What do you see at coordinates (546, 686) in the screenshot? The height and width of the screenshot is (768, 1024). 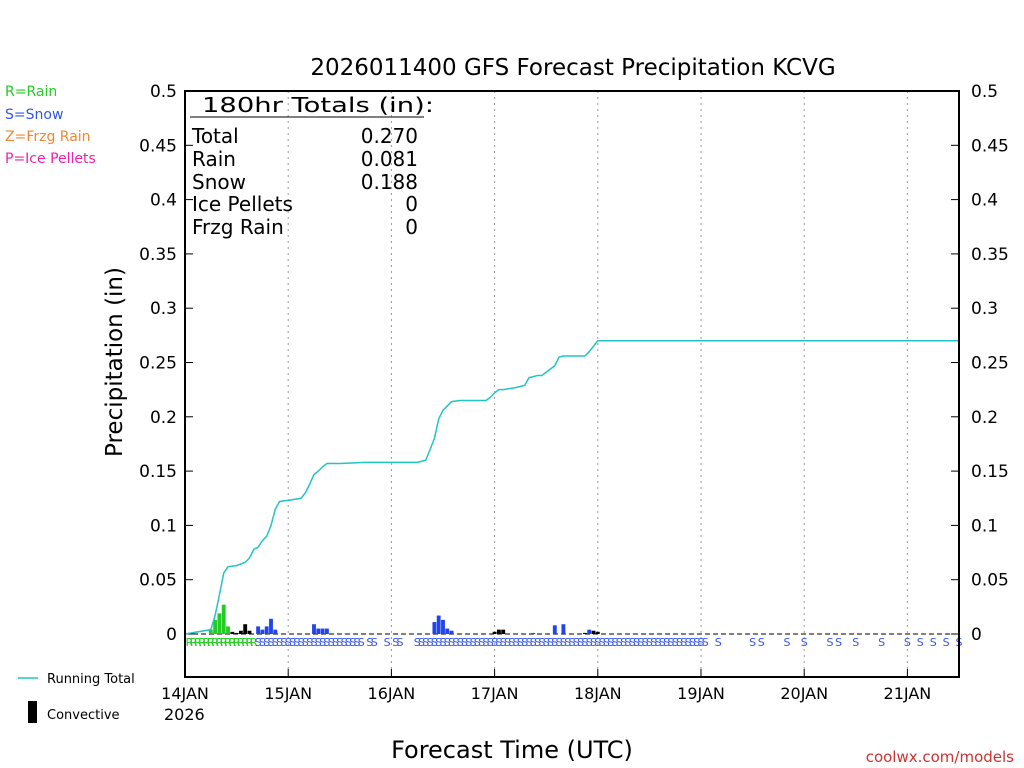 I see `x-axis-ticks: 14JAN 15JAN 16JAN 17JAN 18JAN 19JAN 20JAN 21JAN` at bounding box center [546, 686].